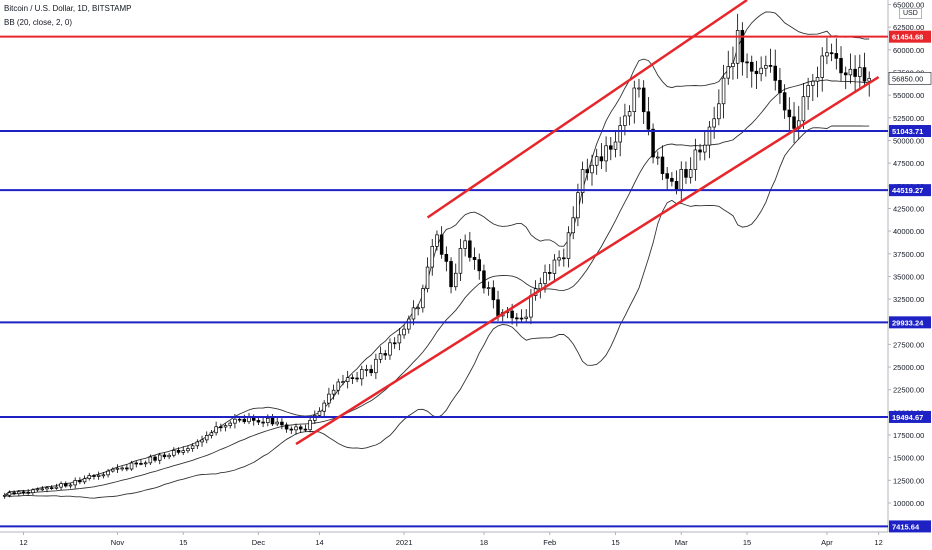 The height and width of the screenshot is (550, 932). Describe the element at coordinates (908, 276) in the screenshot. I see `y-tick-label: 35000.00` at that location.